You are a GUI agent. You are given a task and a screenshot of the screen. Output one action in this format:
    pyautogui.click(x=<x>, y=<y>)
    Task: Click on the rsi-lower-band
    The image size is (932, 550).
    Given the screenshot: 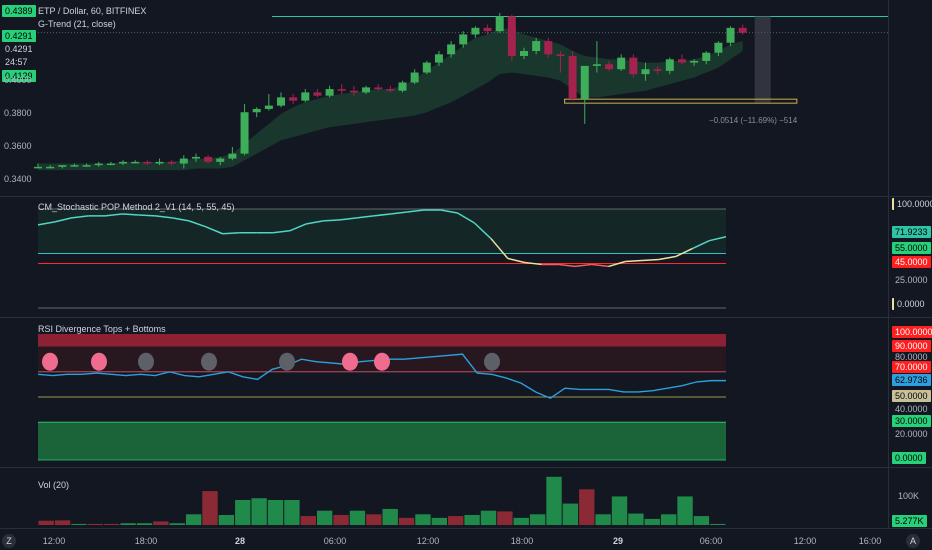 What is the action you would take?
    pyautogui.click(x=382, y=441)
    